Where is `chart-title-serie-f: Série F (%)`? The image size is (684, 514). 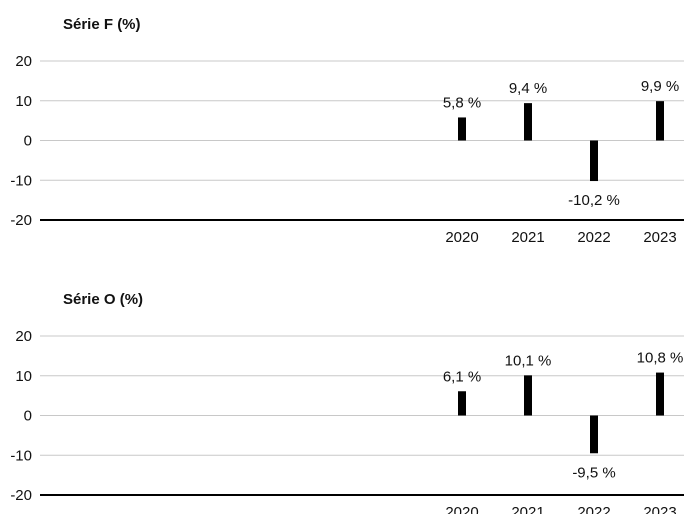
chart-title-serie-f: Série F (%) is located at coordinates (102, 24).